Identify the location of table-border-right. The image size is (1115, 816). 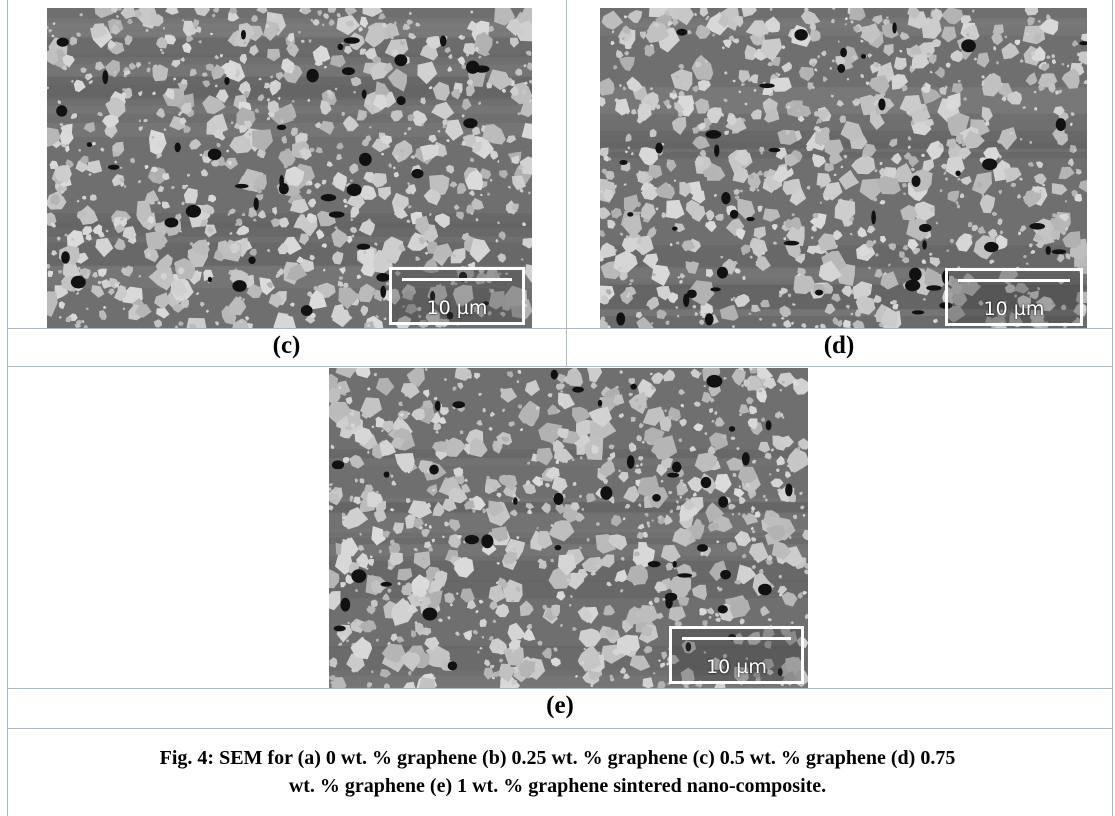
(1112, 408).